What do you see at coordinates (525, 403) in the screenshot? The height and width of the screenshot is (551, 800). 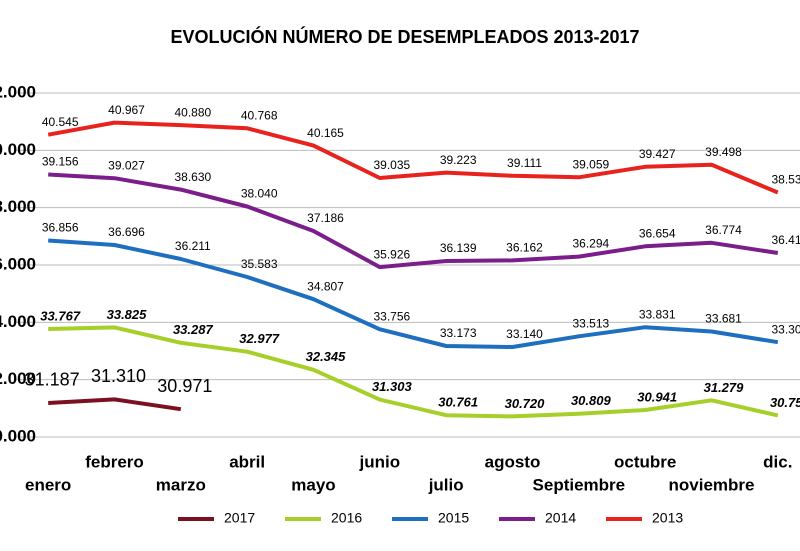 I see `data-label: 30.720` at bounding box center [525, 403].